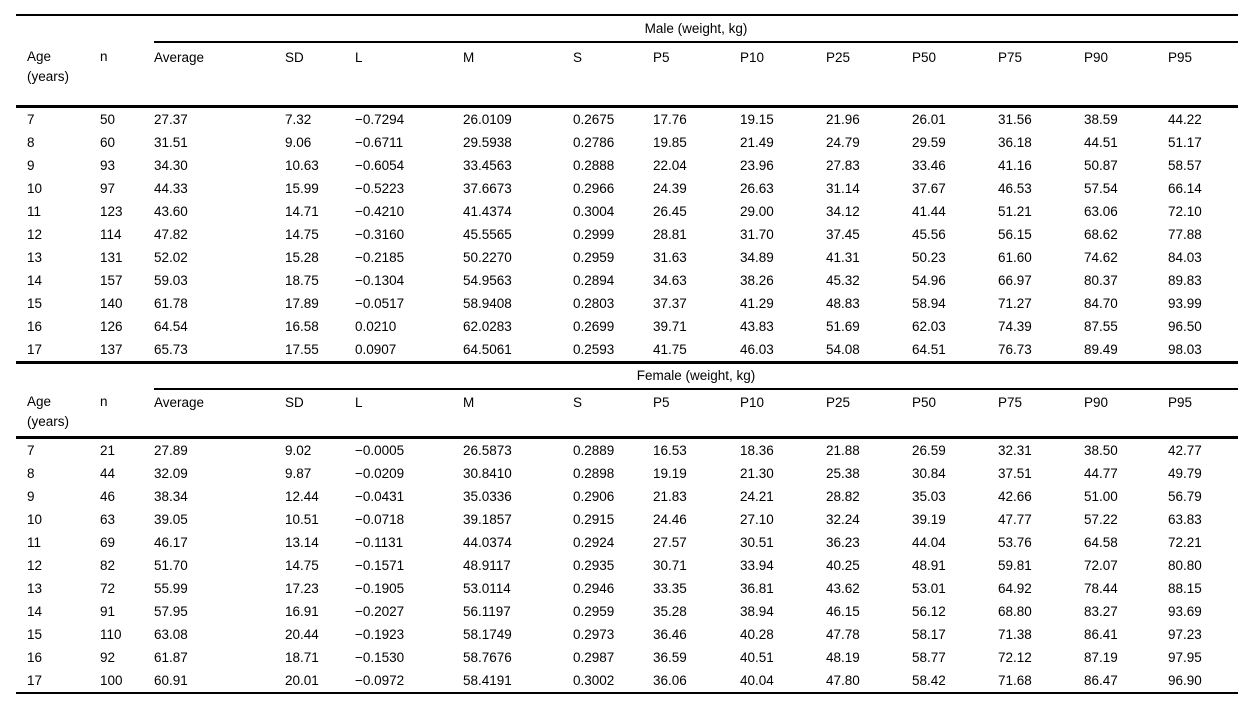  Describe the element at coordinates (670, 234) in the screenshot. I see `cell-p5: 28.81` at that location.